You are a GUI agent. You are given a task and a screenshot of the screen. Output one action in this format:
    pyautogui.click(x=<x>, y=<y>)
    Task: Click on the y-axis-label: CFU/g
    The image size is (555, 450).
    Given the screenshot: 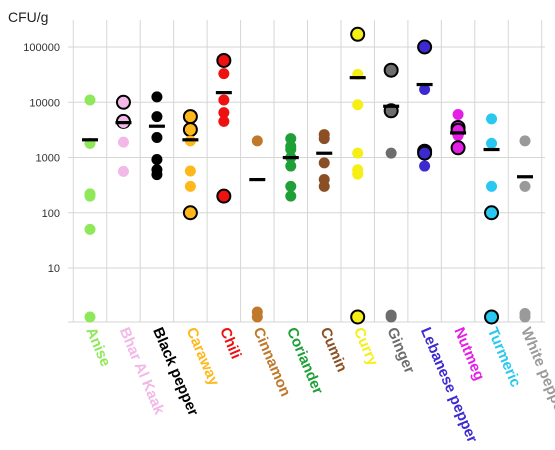 What is the action you would take?
    pyautogui.click(x=28, y=17)
    